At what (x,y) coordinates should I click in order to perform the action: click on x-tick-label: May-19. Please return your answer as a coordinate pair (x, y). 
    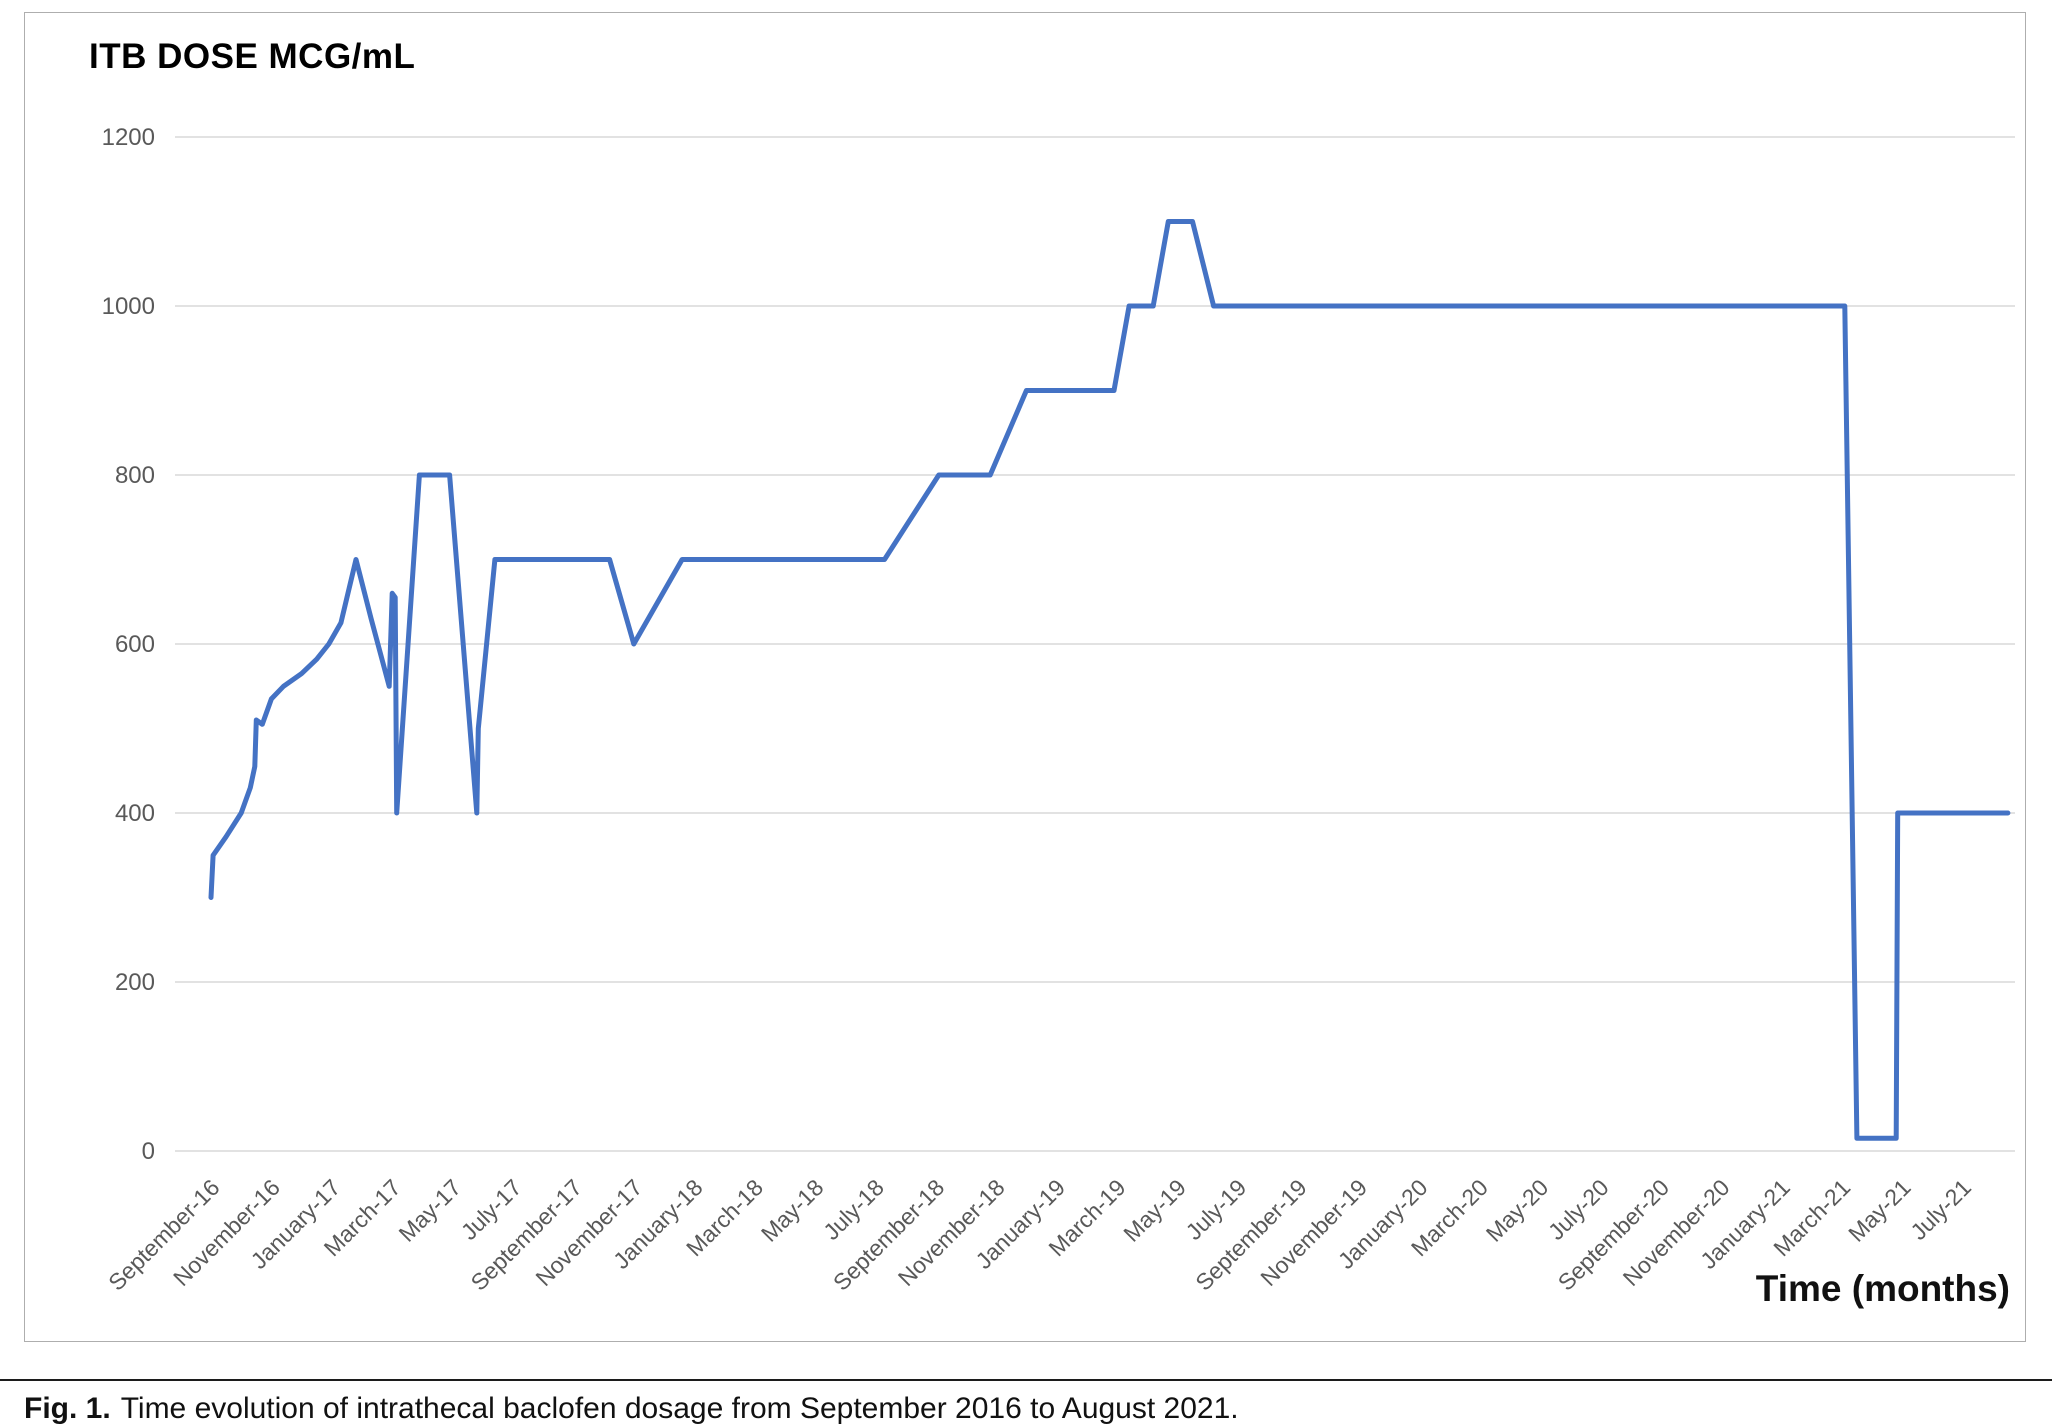
    Looking at the image, I should click on (1154, 1210).